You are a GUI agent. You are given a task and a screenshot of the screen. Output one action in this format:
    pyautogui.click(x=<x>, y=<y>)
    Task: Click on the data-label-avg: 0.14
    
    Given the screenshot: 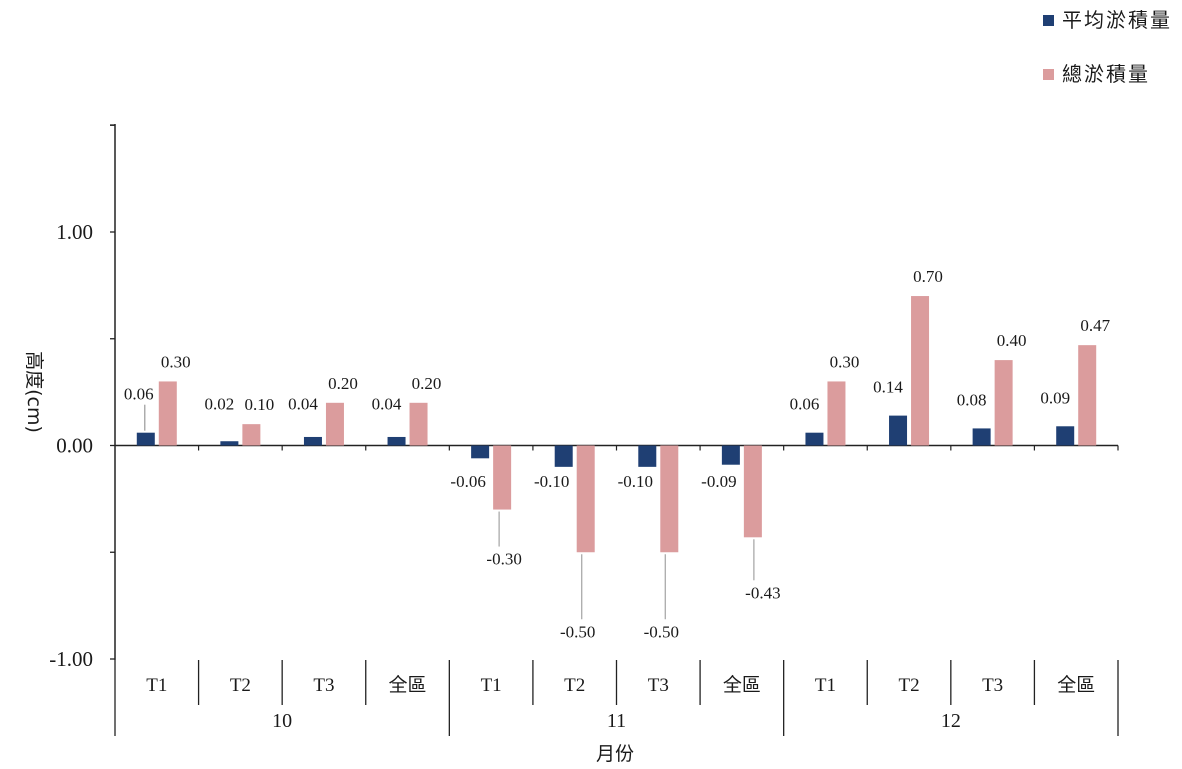 What is the action you would take?
    pyautogui.click(x=888, y=387)
    